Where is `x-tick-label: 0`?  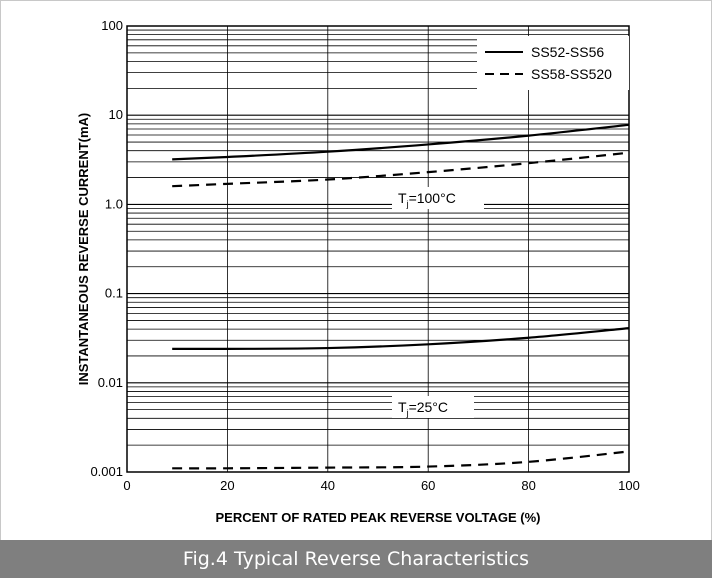
x-tick-label: 0 is located at coordinates (126, 485).